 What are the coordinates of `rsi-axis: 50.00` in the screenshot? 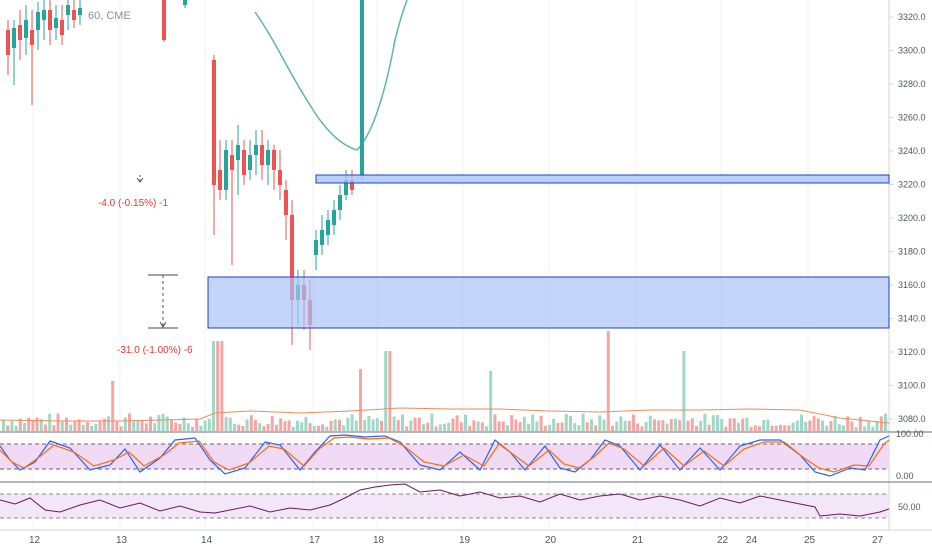 It's located at (909, 507).